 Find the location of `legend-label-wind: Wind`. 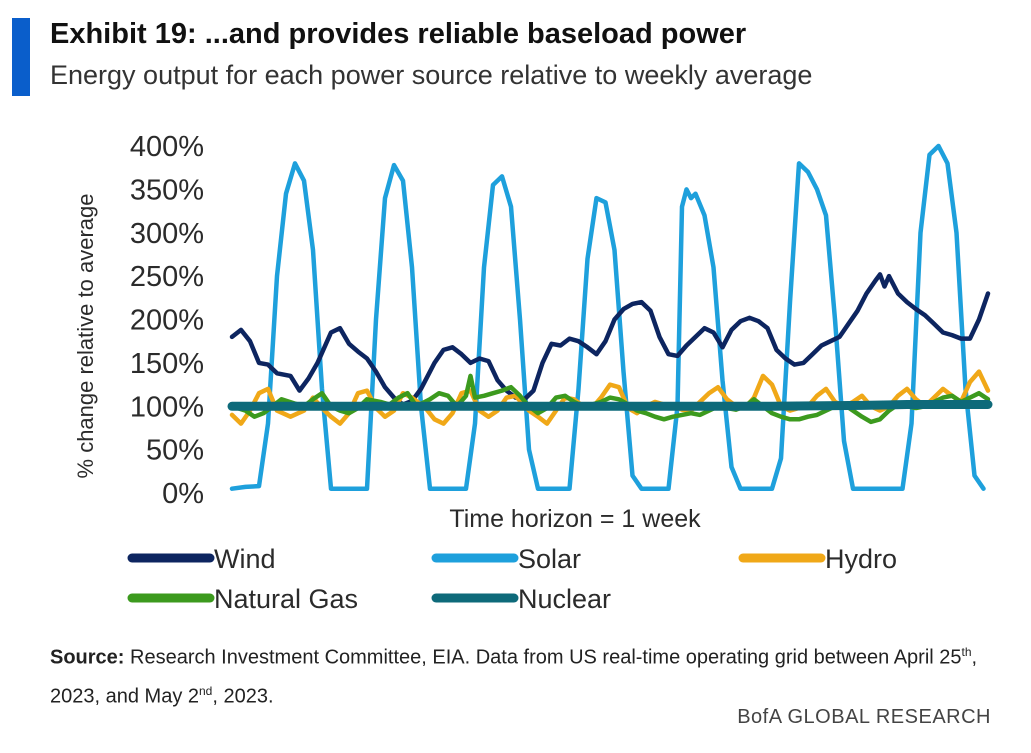

legend-label-wind: Wind is located at coordinates (245, 559).